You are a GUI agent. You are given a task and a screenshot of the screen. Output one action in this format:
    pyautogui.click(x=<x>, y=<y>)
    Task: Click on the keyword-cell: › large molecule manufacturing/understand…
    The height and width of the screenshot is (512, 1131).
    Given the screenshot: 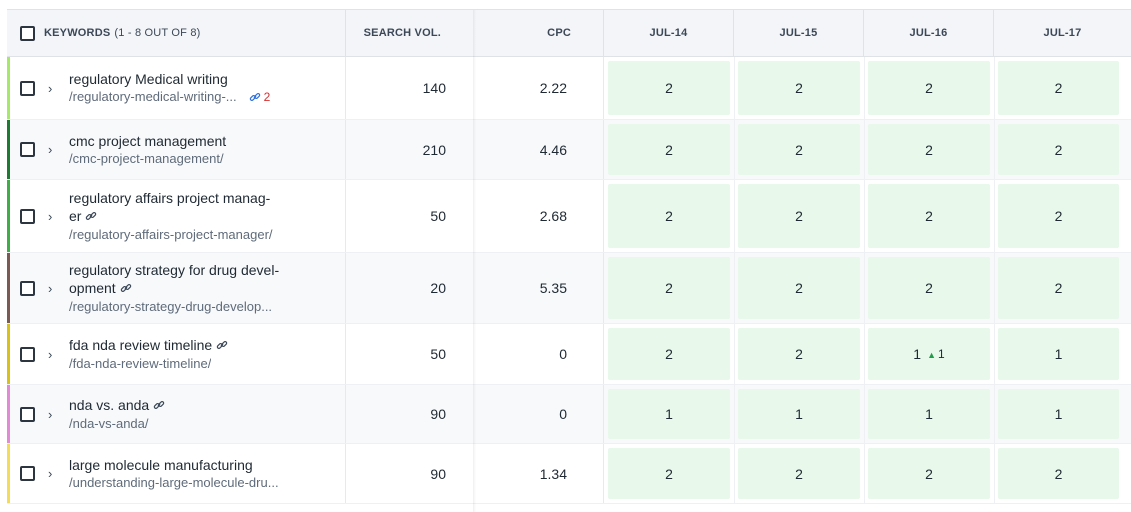 What is the action you would take?
    pyautogui.click(x=176, y=473)
    